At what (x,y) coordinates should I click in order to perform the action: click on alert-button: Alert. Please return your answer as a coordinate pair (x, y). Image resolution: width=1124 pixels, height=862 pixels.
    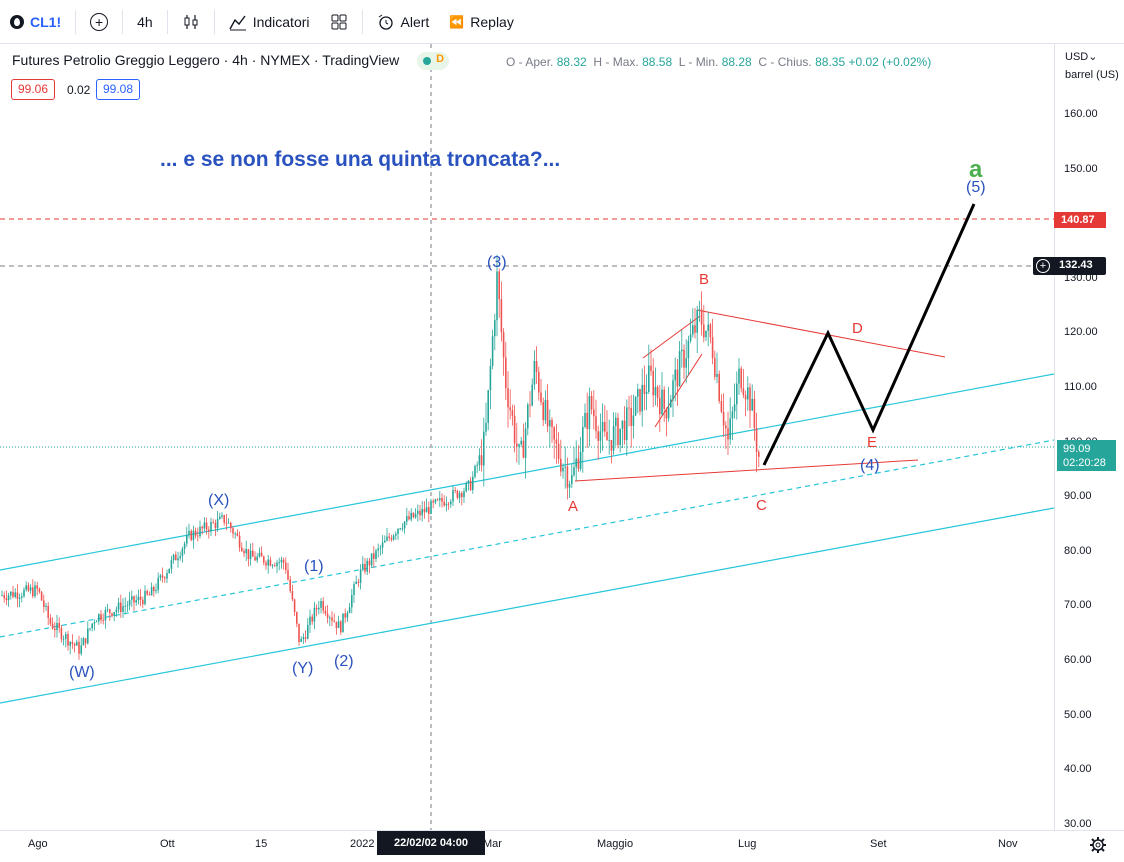
    Looking at the image, I should click on (403, 22).